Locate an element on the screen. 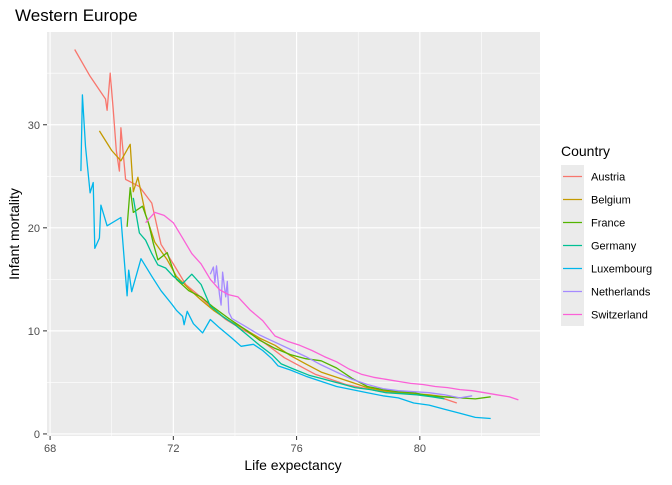 The height and width of the screenshot is (485, 672). legend-item-france: France is located at coordinates (593, 222).